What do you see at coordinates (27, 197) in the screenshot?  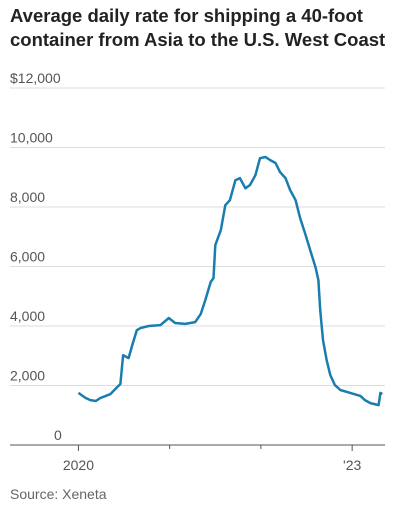 I see `y-tick-label: 8,000` at bounding box center [27, 197].